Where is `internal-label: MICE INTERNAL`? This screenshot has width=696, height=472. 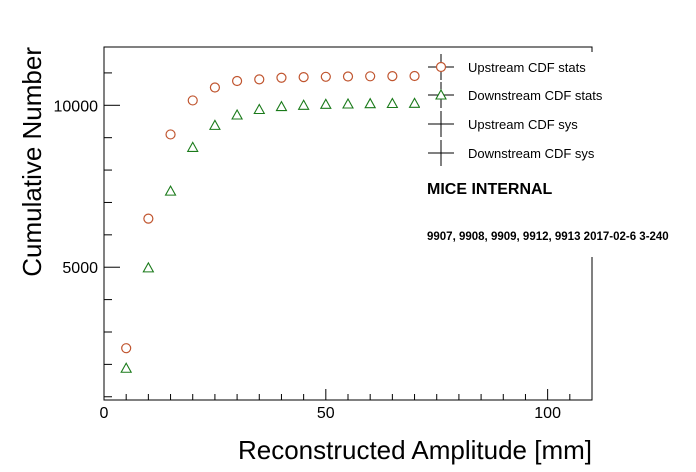 internal-label: MICE INTERNAL is located at coordinates (490, 189).